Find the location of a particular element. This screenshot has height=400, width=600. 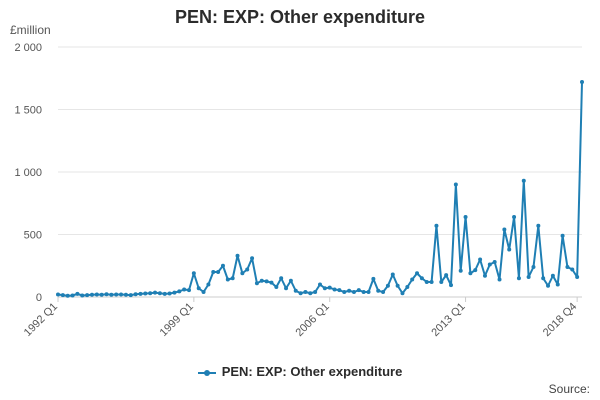

y-tick-label: 2 000 is located at coordinates (28, 48).